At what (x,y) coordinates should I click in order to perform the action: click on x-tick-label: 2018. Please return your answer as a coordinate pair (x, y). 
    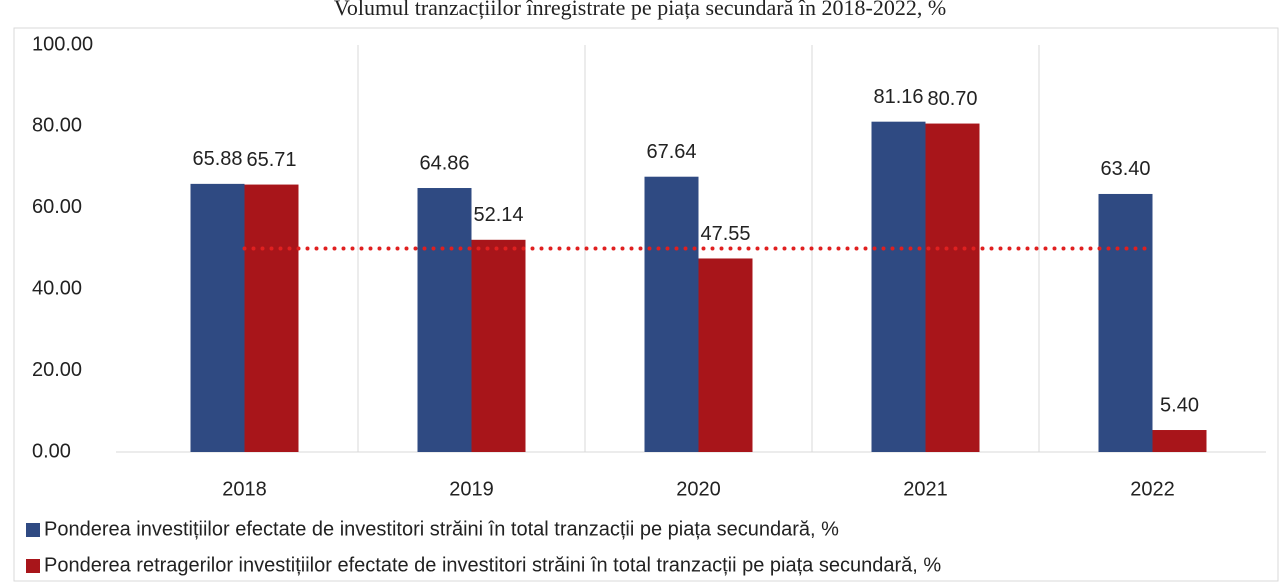
    Looking at the image, I should click on (244, 489).